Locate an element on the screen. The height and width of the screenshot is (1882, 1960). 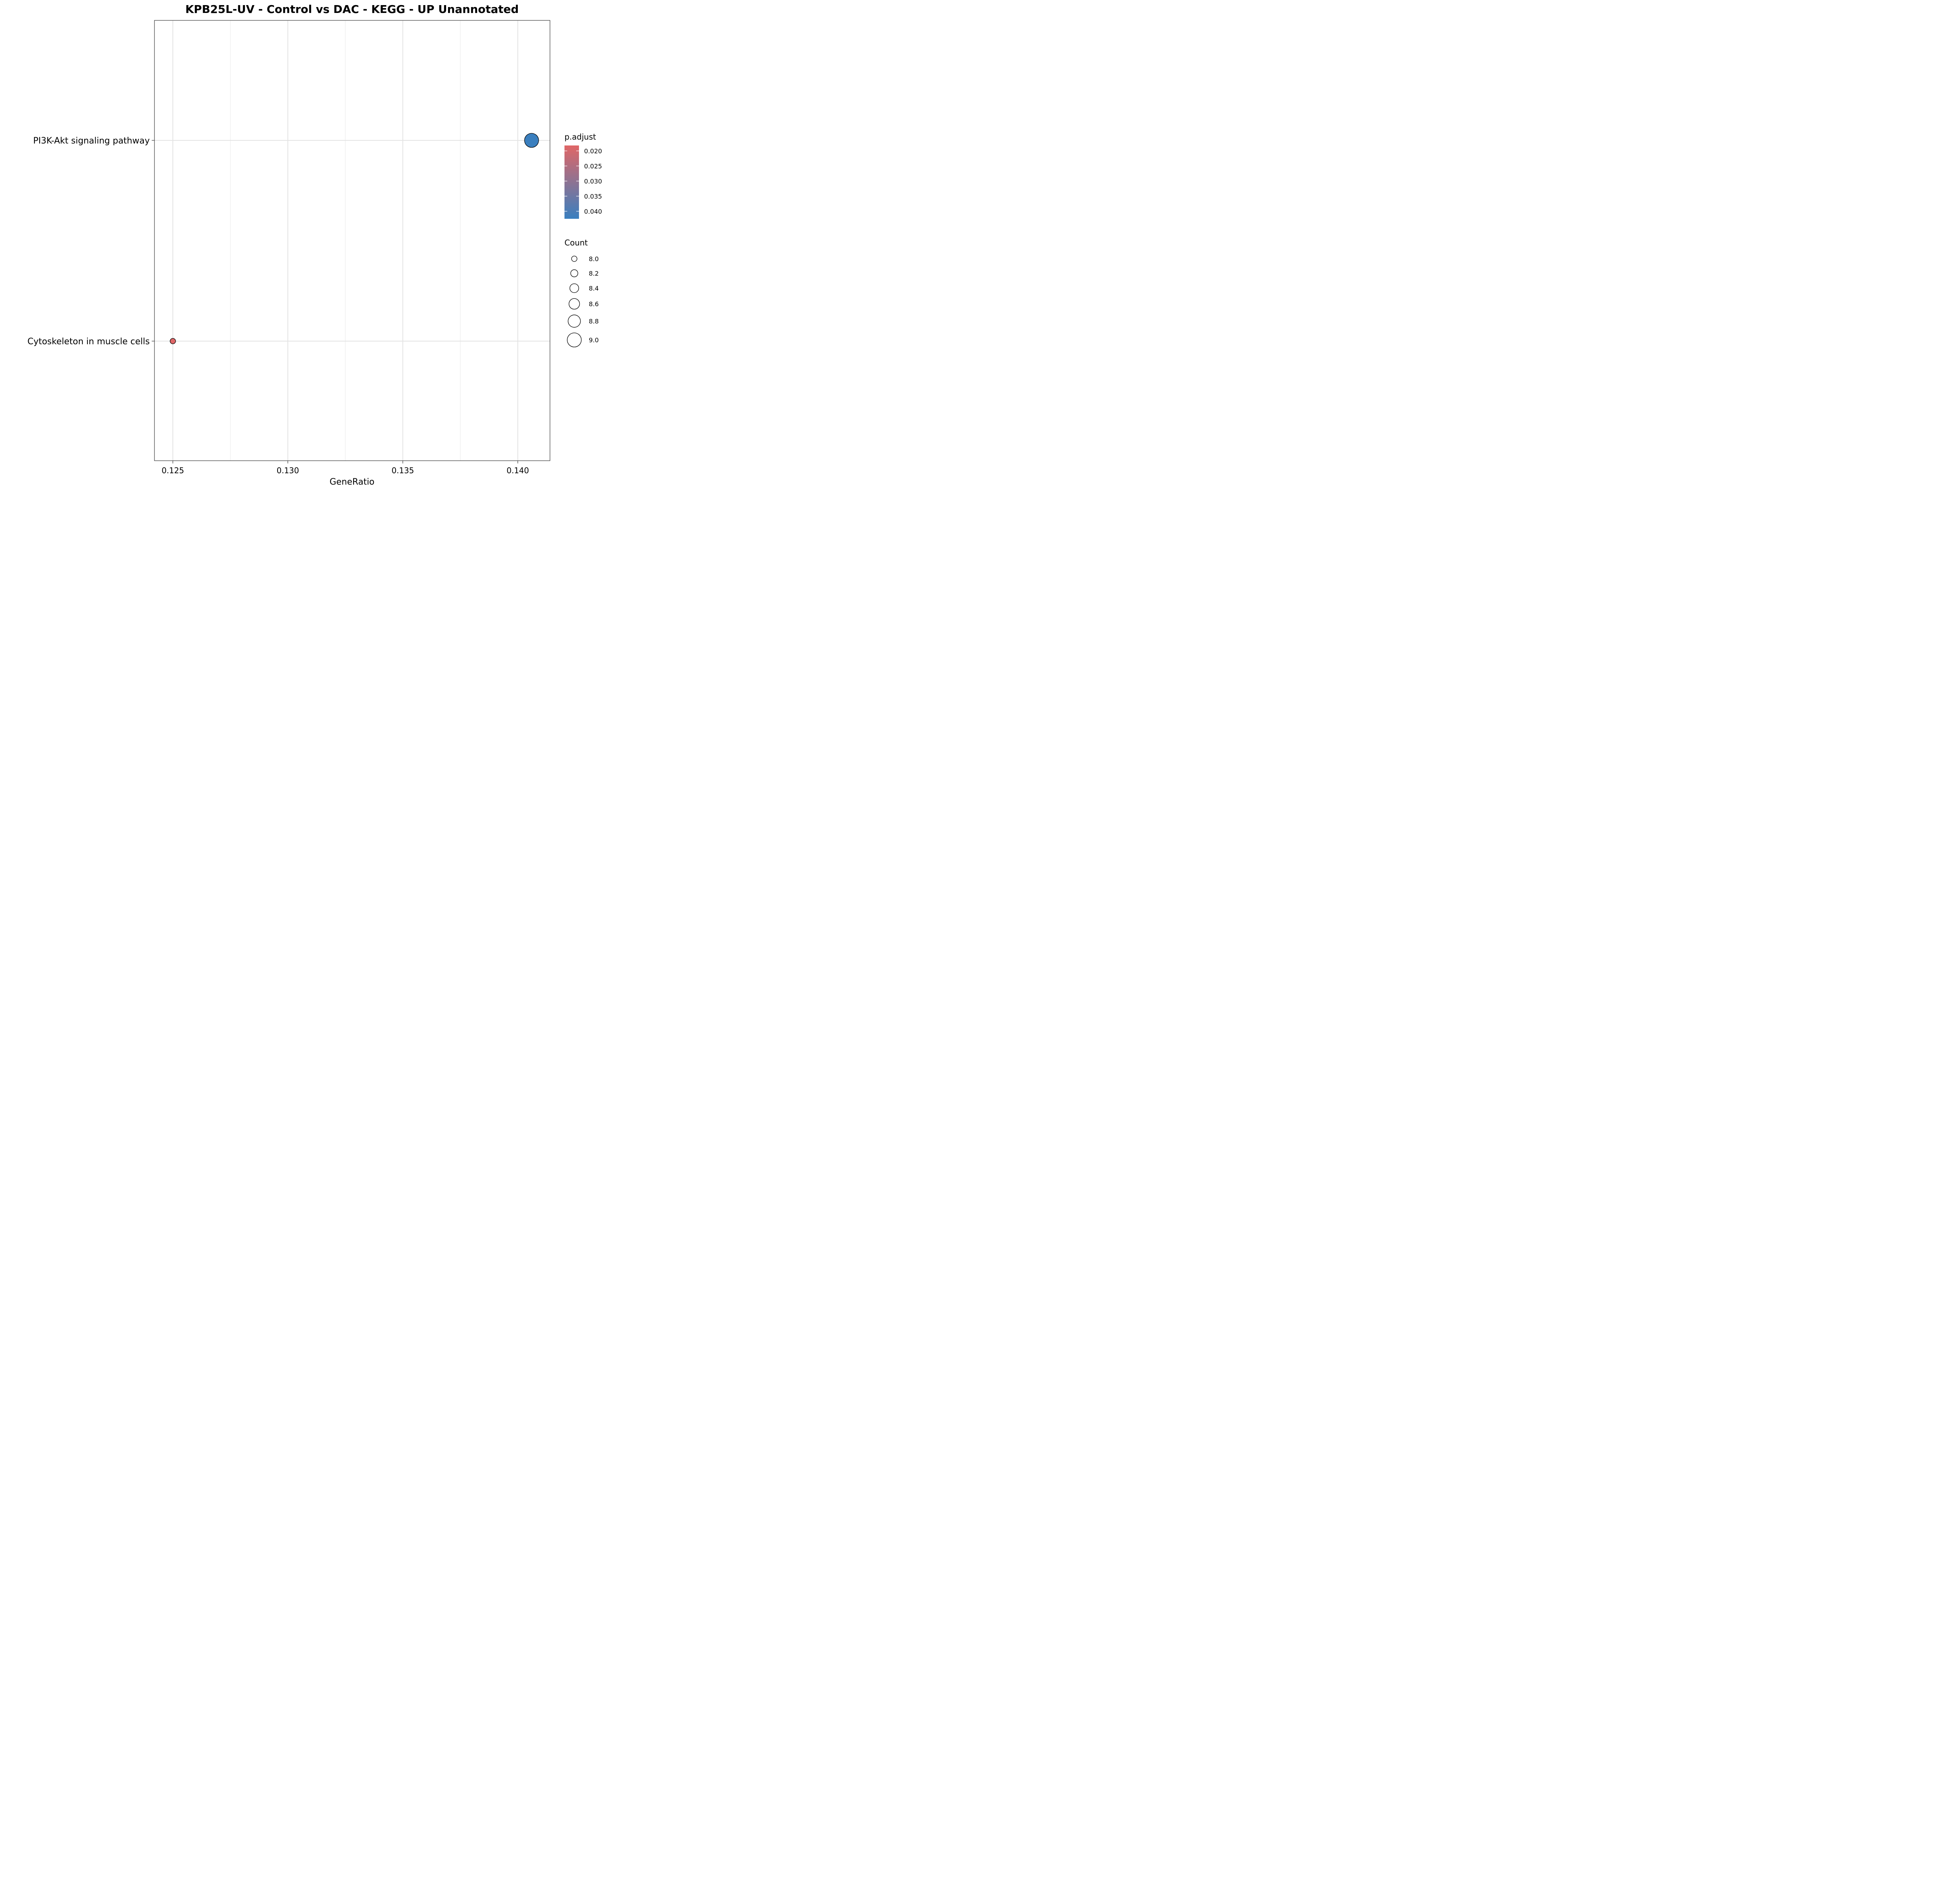
plot-border is located at coordinates (352, 240).